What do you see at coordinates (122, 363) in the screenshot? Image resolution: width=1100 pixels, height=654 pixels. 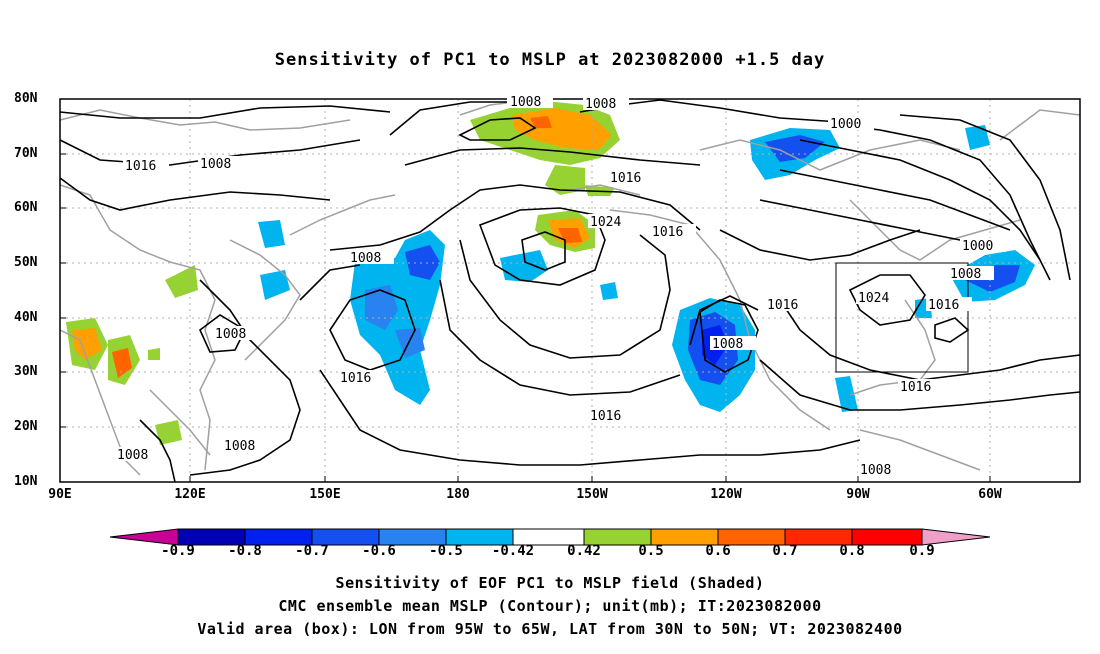 I see `shade-orange-sea` at bounding box center [122, 363].